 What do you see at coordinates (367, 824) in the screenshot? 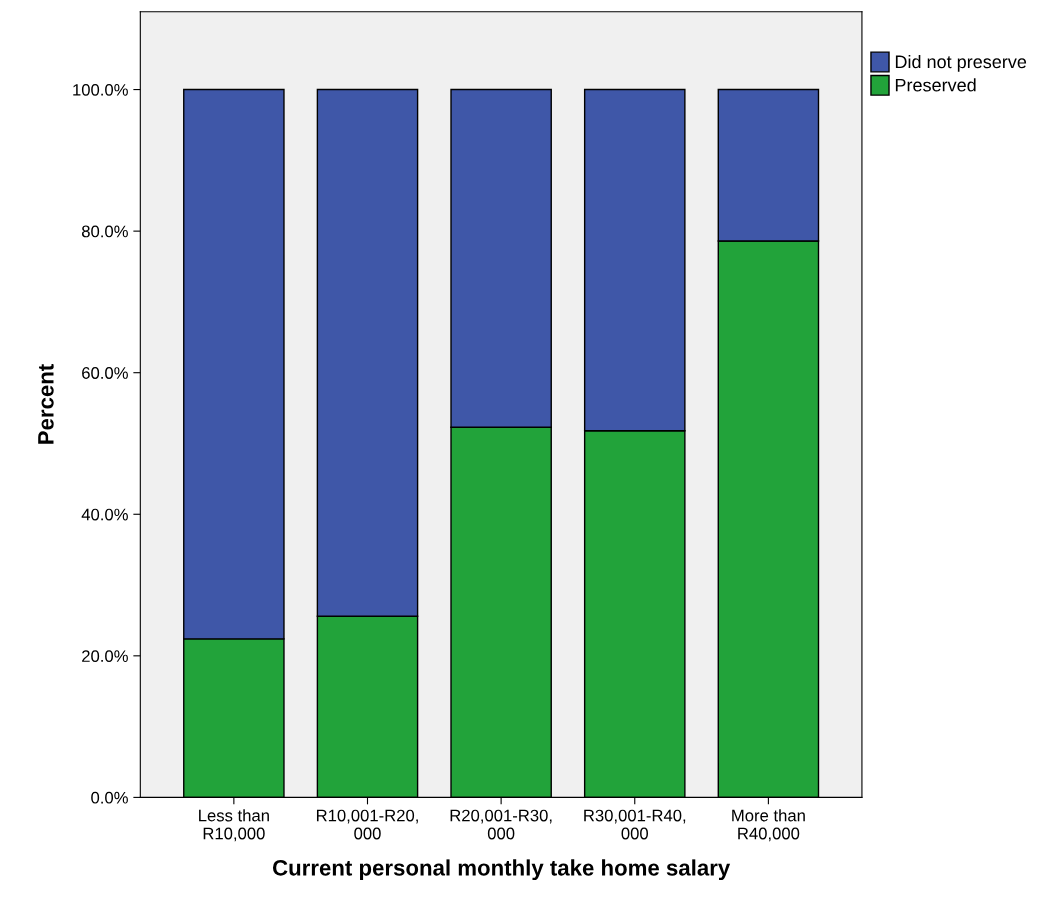
I see `x-tick-label: R10,001-R20, 000` at bounding box center [367, 824].